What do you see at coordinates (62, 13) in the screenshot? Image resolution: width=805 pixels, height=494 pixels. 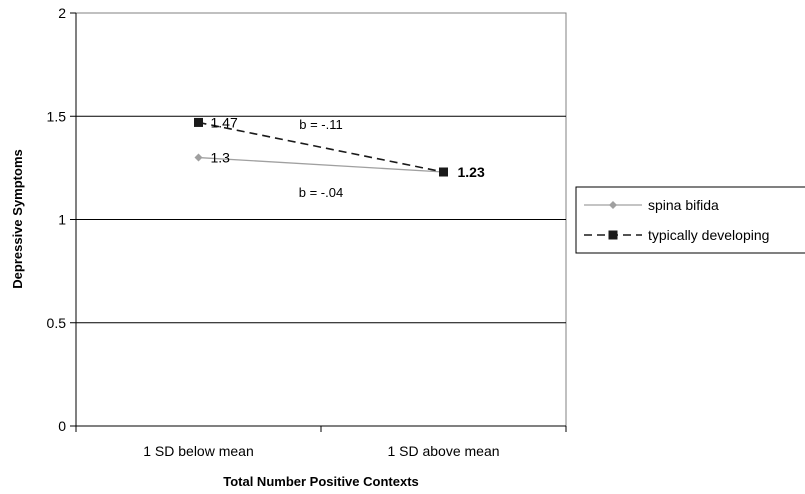 I see `y-tick-label: 2` at bounding box center [62, 13].